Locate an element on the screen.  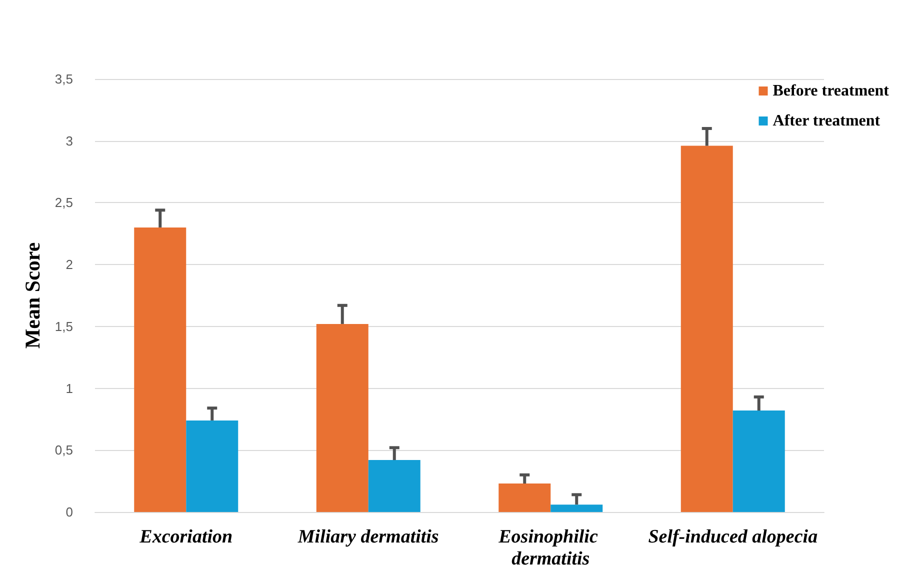
legend-label: After treatment is located at coordinates (826, 121).